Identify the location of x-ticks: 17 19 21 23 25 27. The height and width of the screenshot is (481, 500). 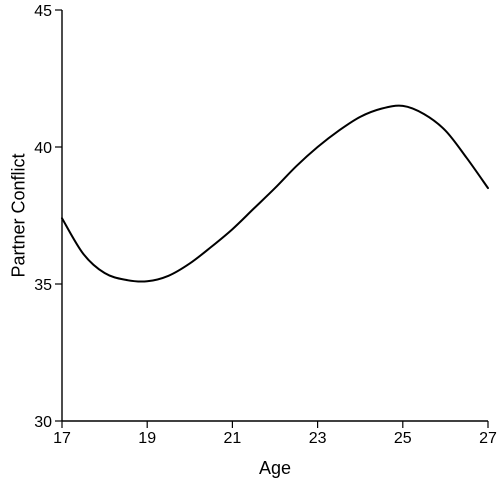
(275, 434).